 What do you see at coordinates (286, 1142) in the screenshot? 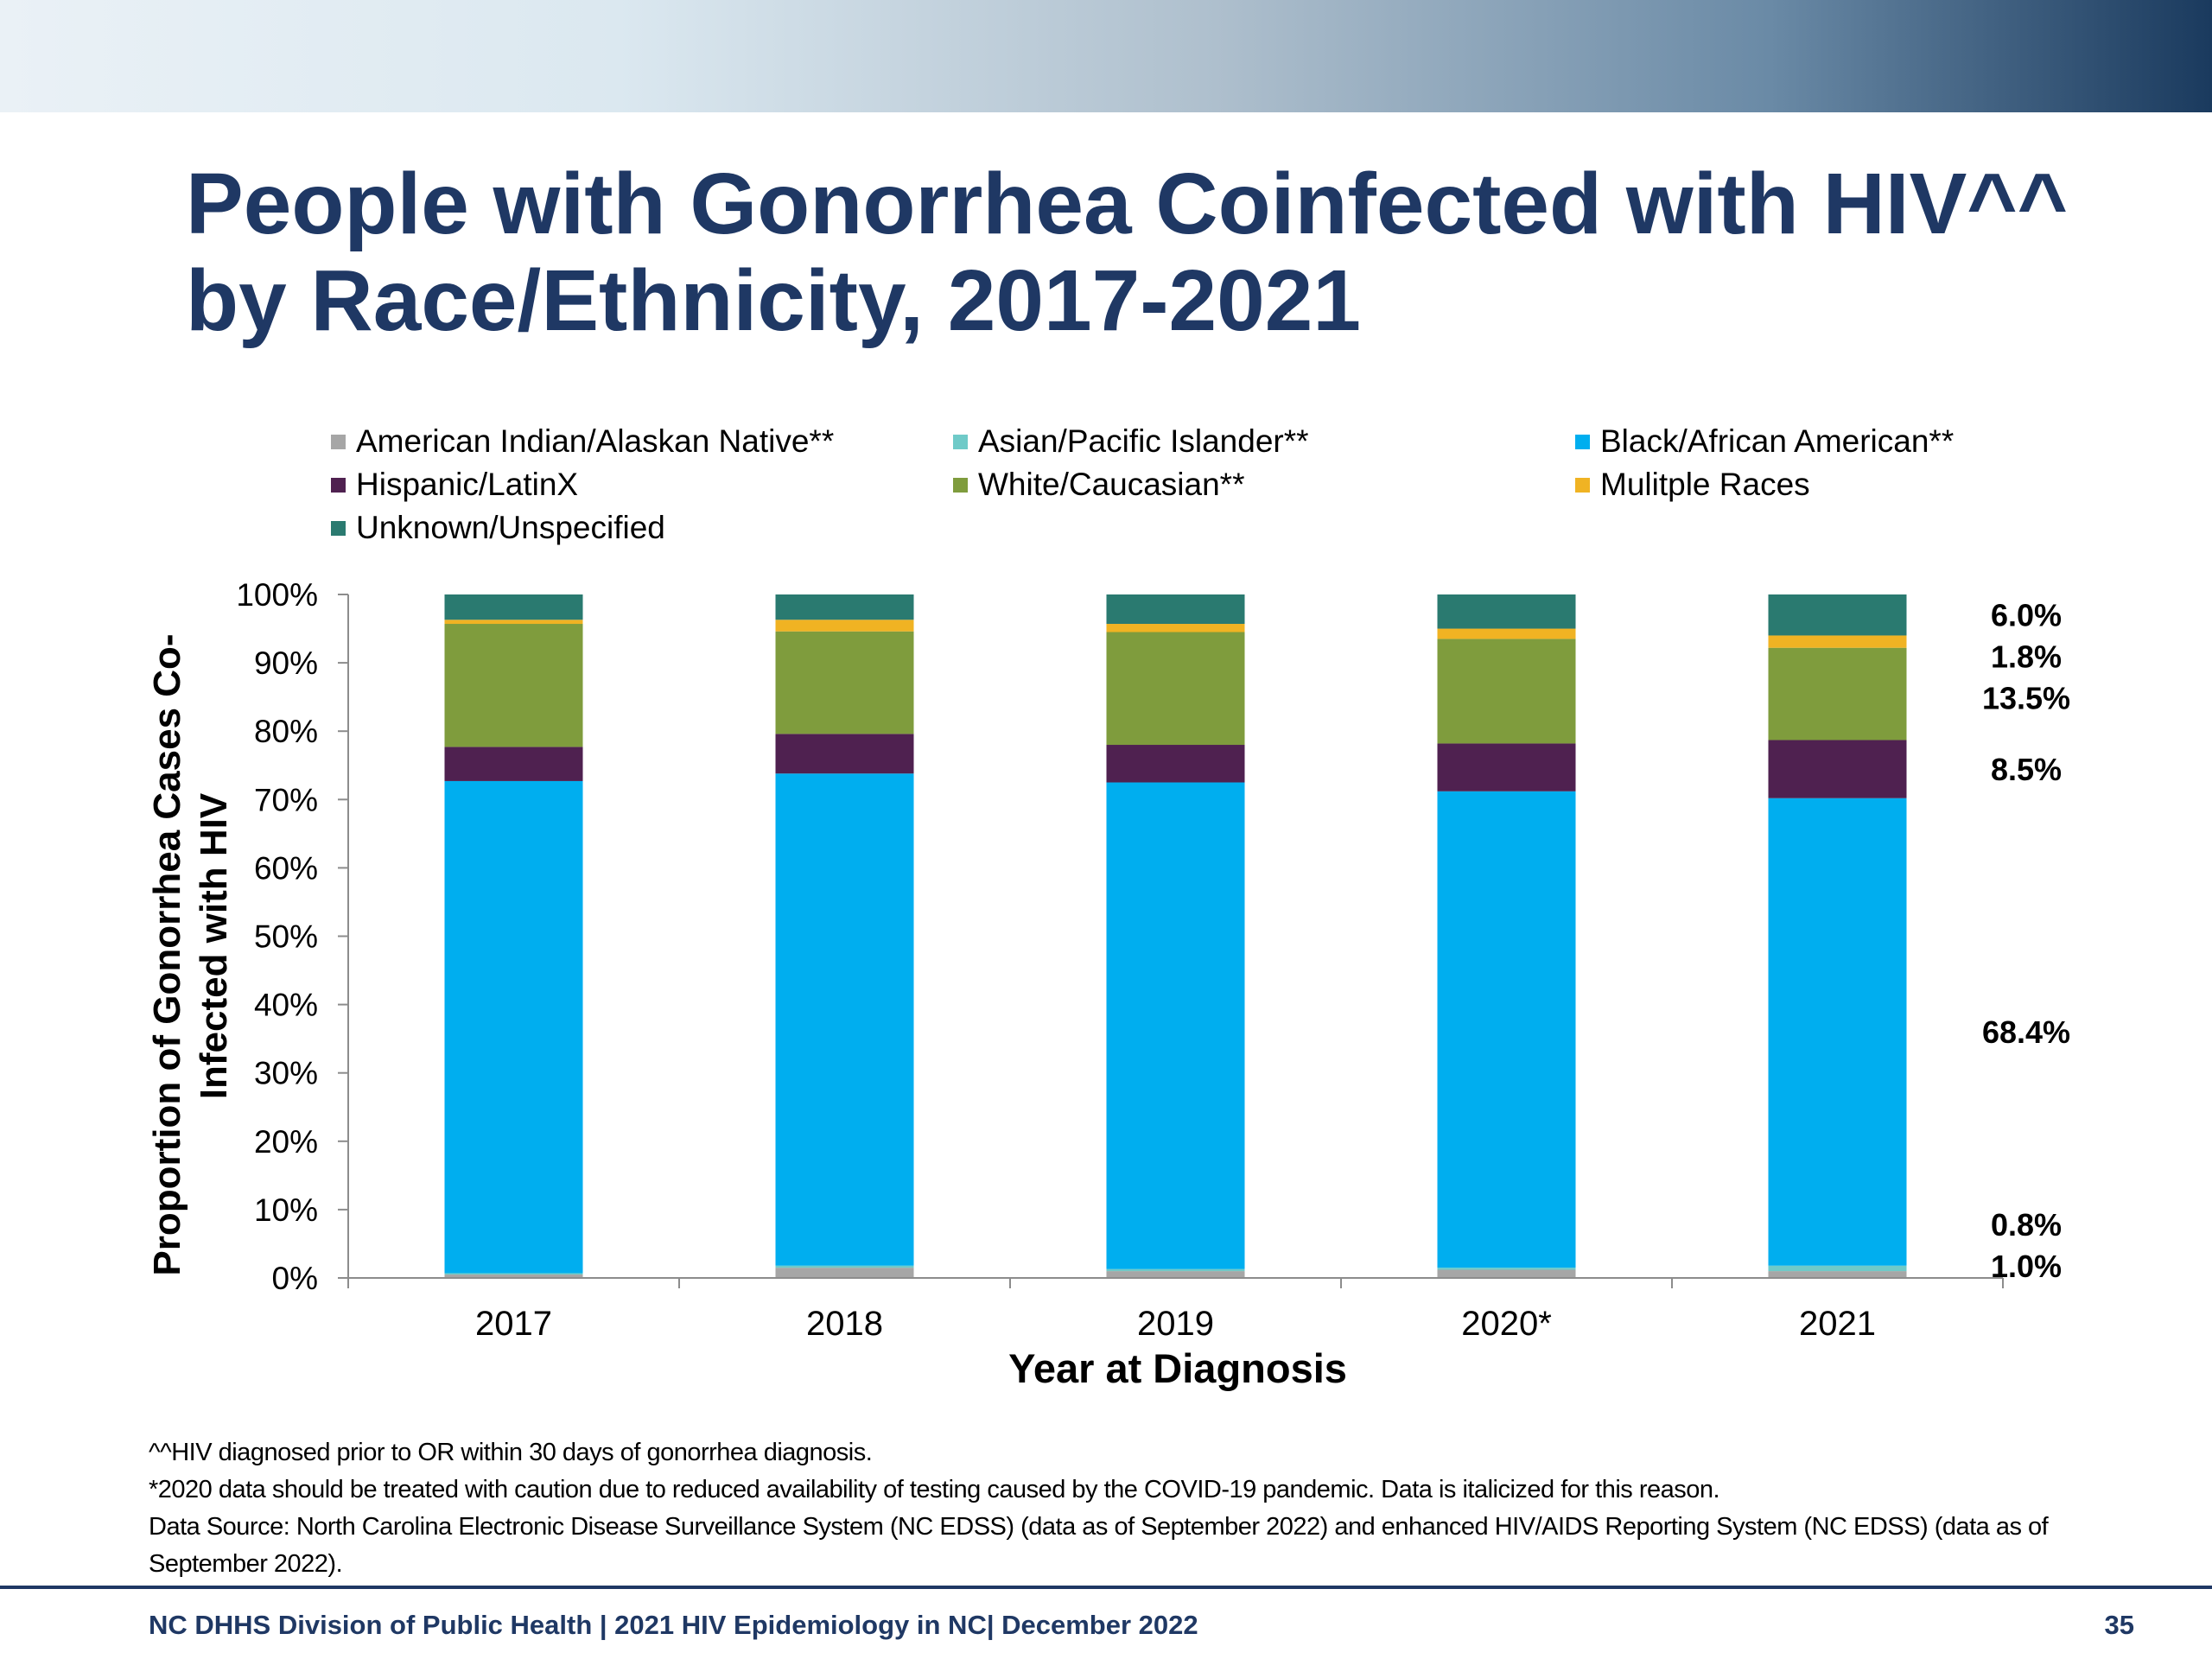
I see `y-tick-label: 20%` at bounding box center [286, 1142].